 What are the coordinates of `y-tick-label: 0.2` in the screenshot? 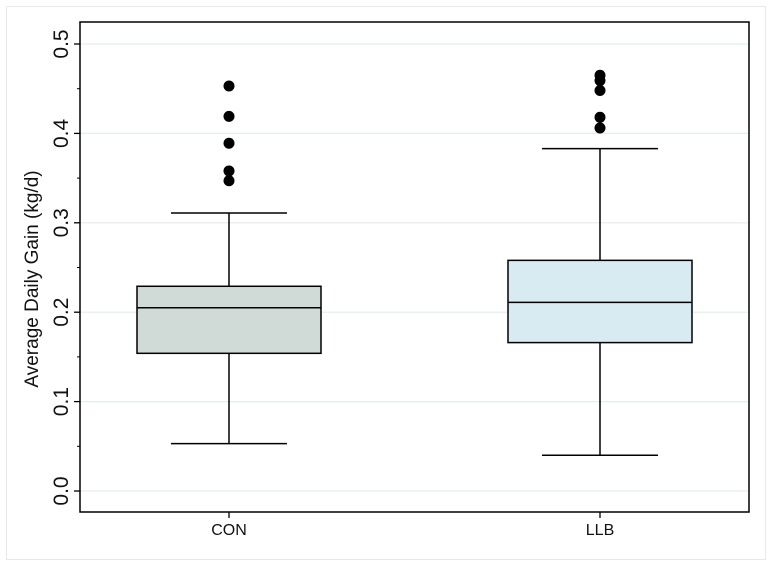 It's located at (61, 312).